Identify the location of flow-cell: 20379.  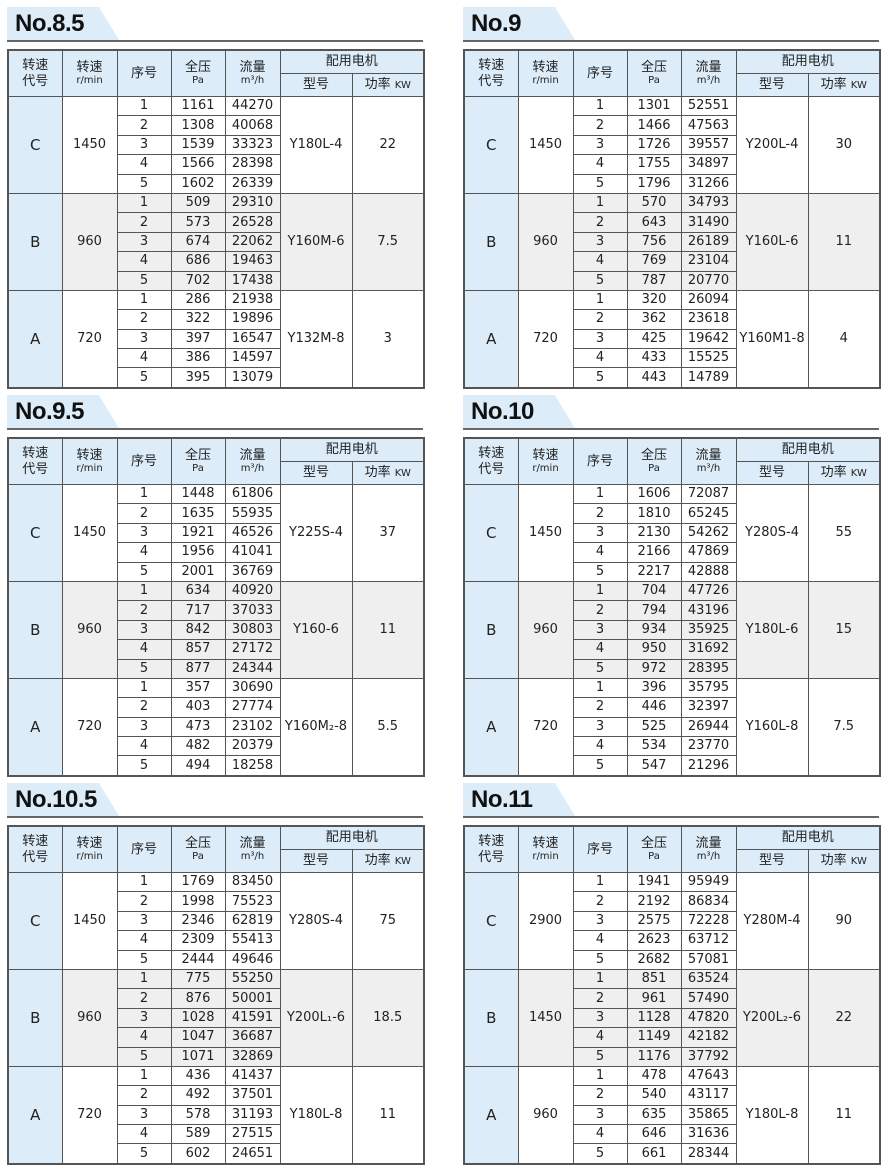
(252, 746).